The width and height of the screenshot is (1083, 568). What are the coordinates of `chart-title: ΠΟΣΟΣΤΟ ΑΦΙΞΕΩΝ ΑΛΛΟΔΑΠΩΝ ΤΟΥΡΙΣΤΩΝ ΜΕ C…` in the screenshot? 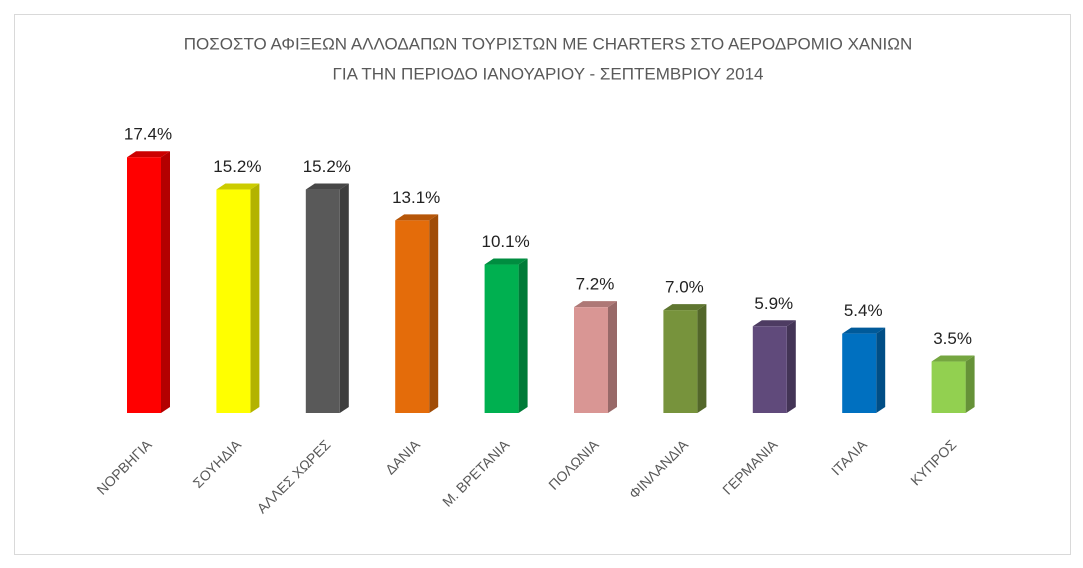 It's located at (548, 43).